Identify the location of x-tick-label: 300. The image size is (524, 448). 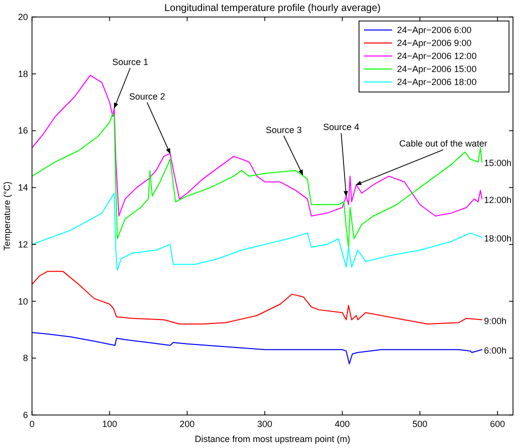
(264, 424).